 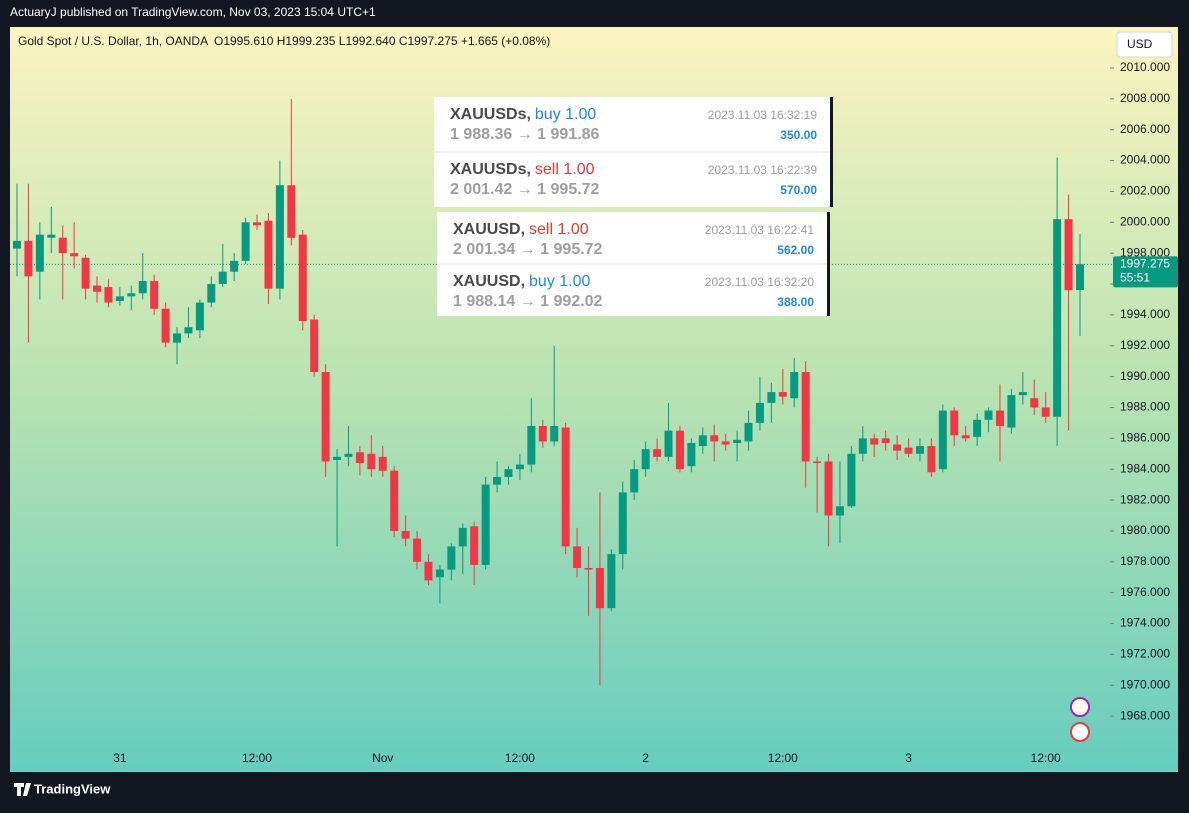 What do you see at coordinates (760, 282) in the screenshot?
I see `trade-time: 2023.11.03 16:32:20` at bounding box center [760, 282].